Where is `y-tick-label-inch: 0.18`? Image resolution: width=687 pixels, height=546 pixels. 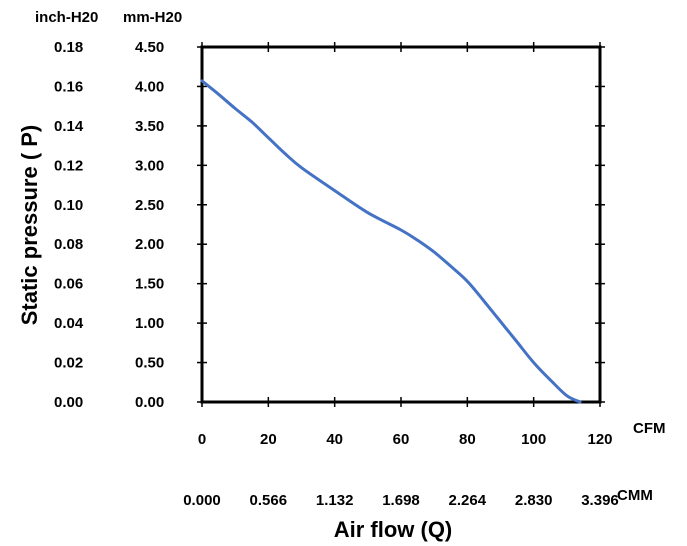
y-tick-label-inch: 0.18 is located at coordinates (68, 47).